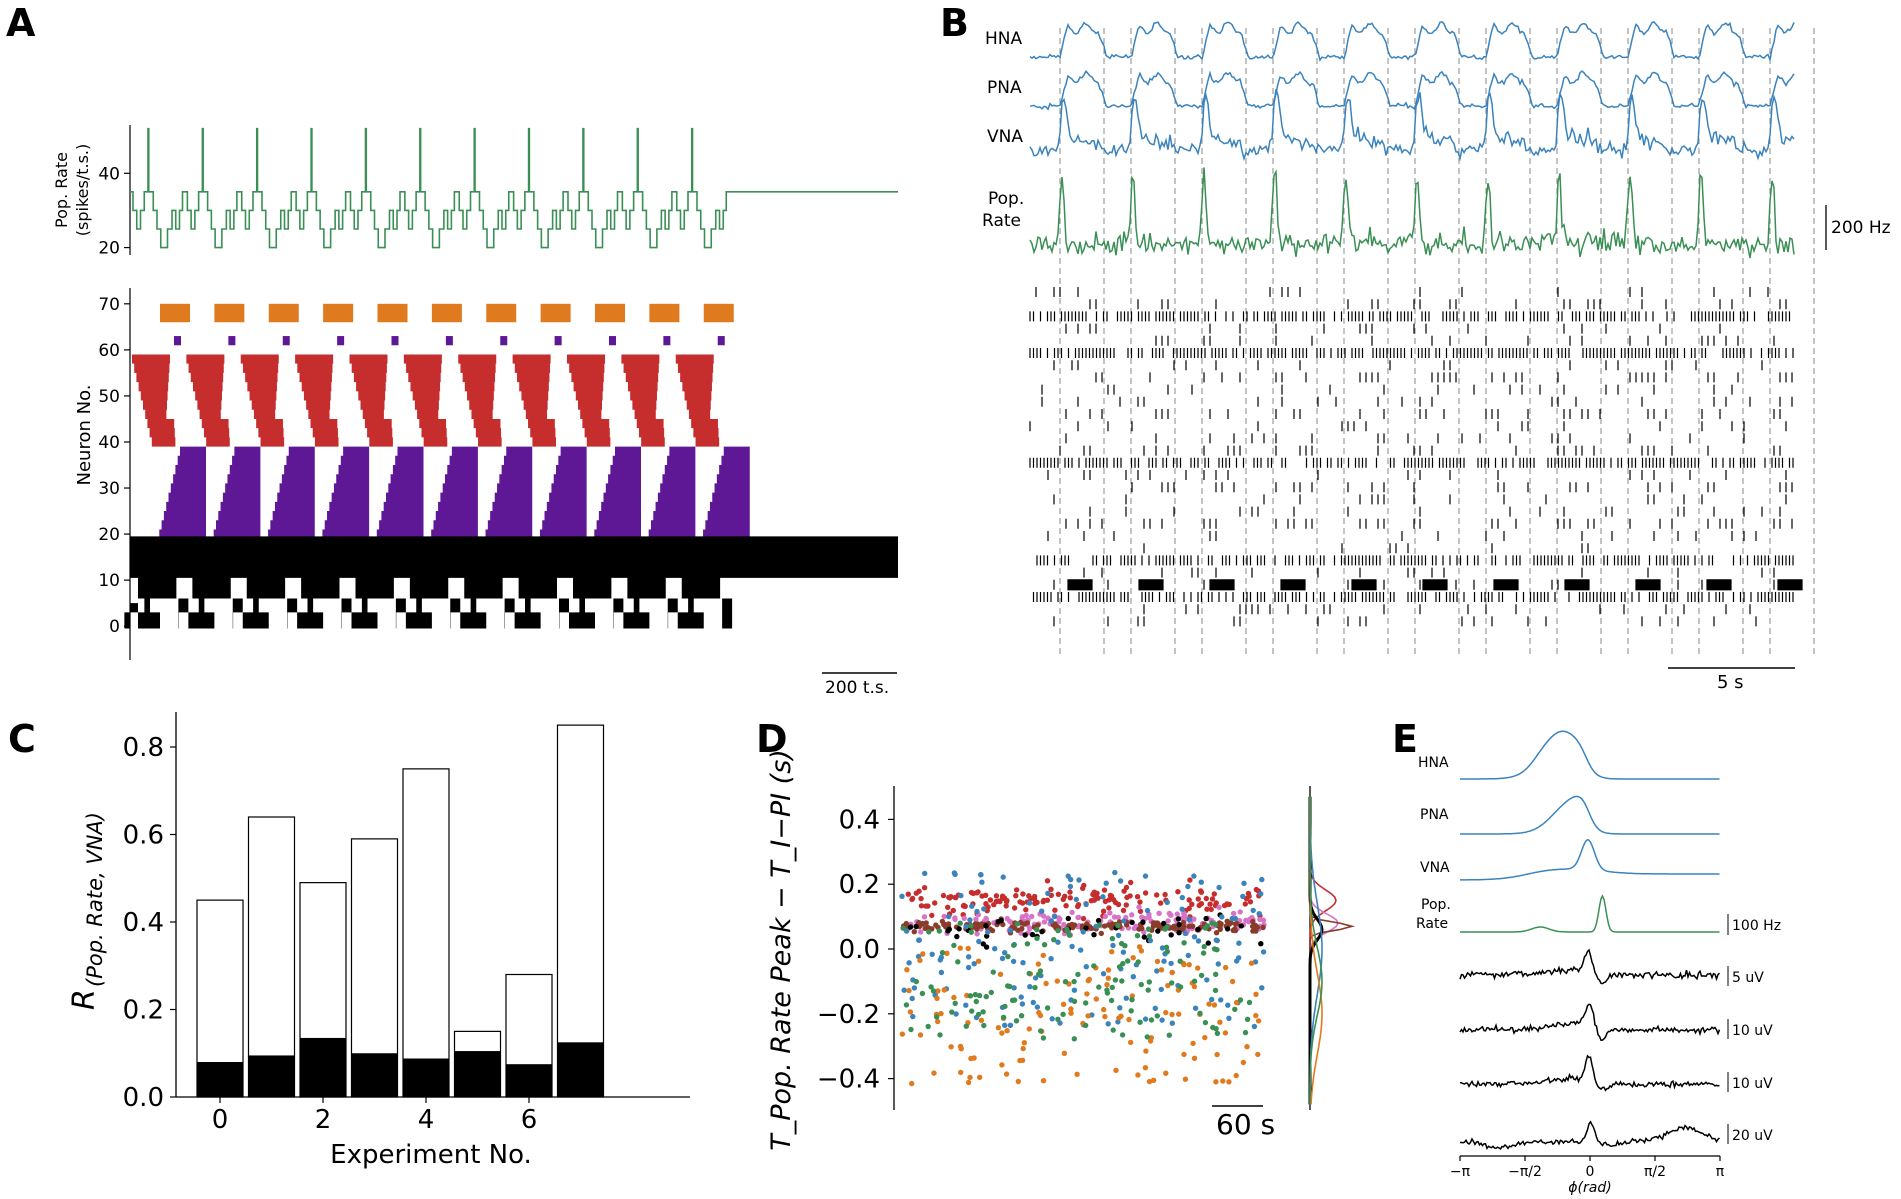  What do you see at coordinates (857, 688) in the screenshot?
I see `a-time-scalebar-label: 200 t.s.` at bounding box center [857, 688].